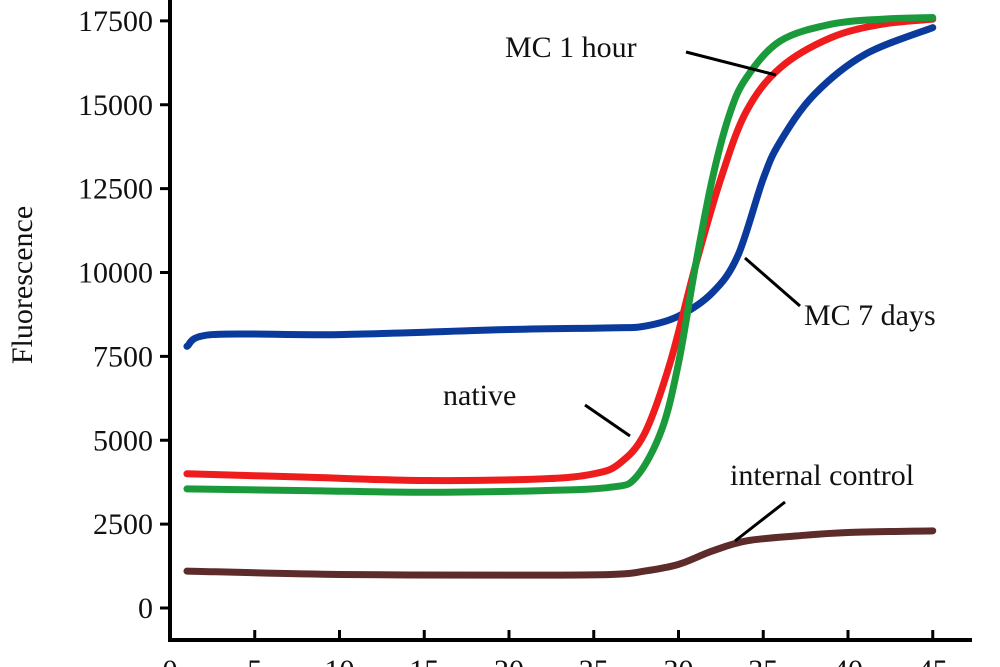 Image resolution: width=1000 pixels, height=667 pixels. What do you see at coordinates (763, 660) in the screenshot?
I see `x-tick-label: 35` at bounding box center [763, 660].